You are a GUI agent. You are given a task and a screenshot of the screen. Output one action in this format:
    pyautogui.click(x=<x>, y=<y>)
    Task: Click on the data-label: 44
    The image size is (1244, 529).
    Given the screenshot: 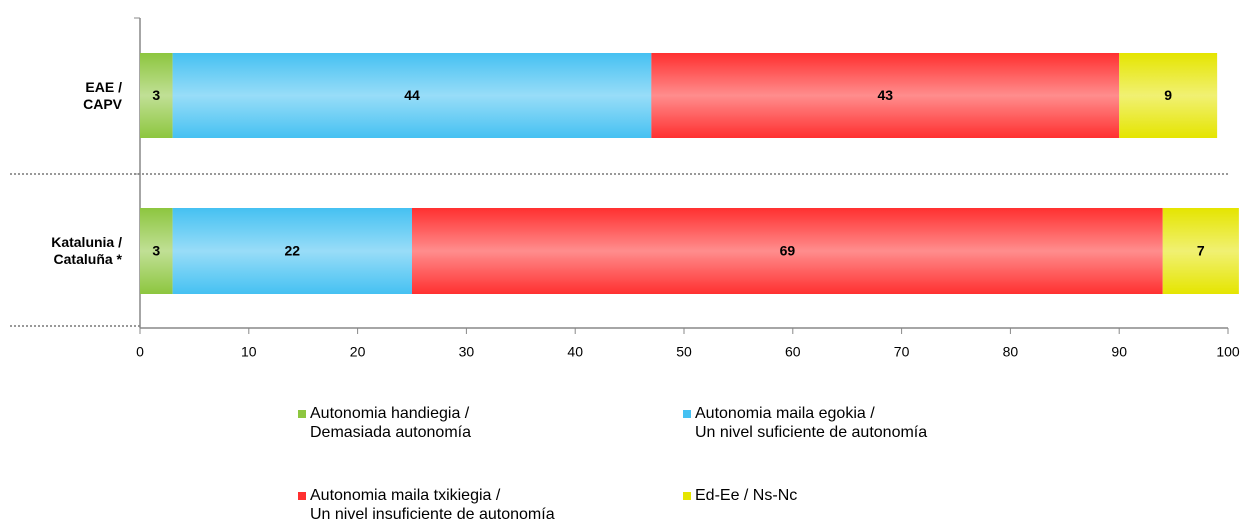 What is the action you would take?
    pyautogui.click(x=412, y=95)
    